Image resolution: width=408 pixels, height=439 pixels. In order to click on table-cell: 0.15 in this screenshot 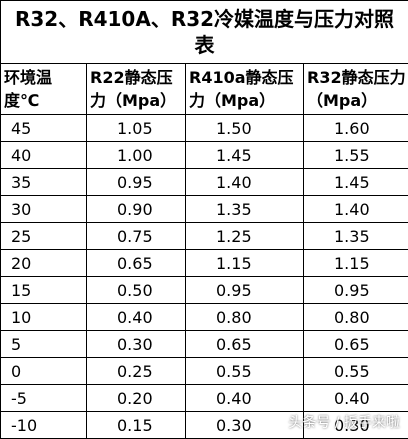, I will do `click(136, 425)`.